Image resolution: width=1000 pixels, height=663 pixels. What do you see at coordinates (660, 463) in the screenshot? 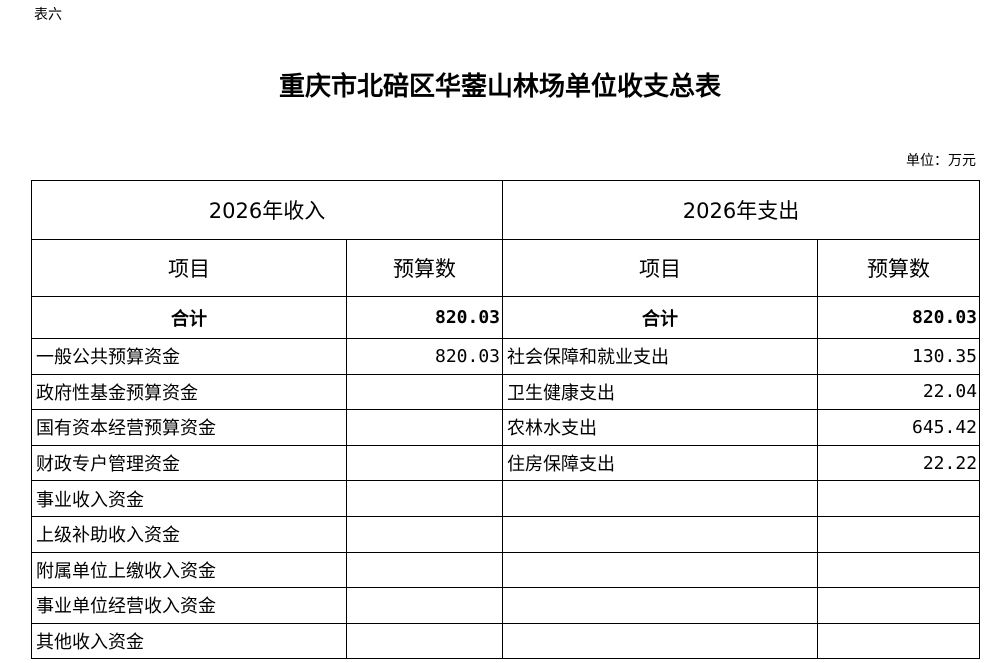
I see `expense-item: 住房保障支出` at bounding box center [660, 463].